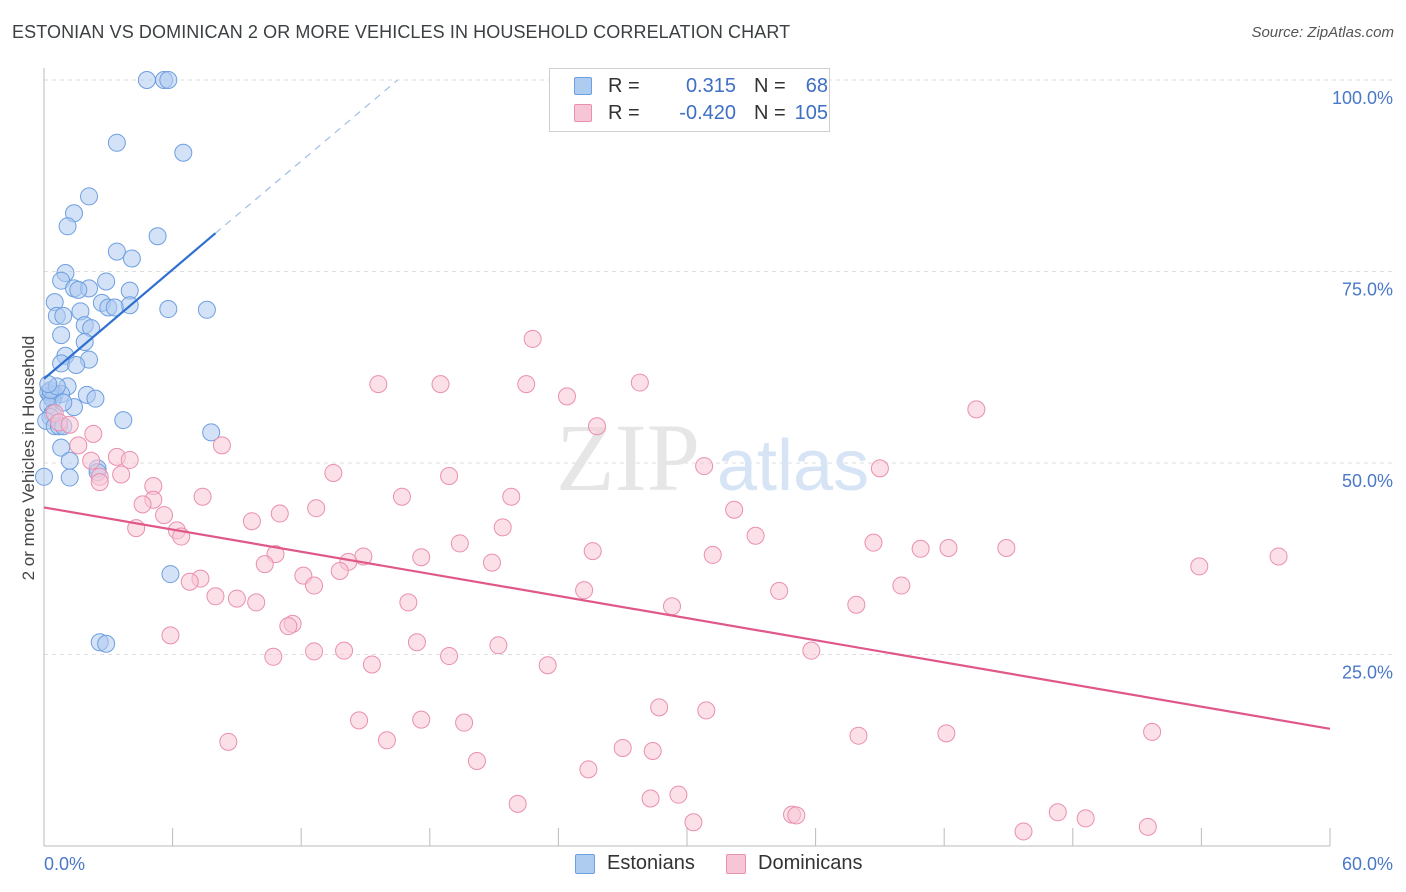 The image size is (1406, 892). Describe the element at coordinates (1367, 673) in the screenshot. I see `y-tick-label: 25.0%` at that location.